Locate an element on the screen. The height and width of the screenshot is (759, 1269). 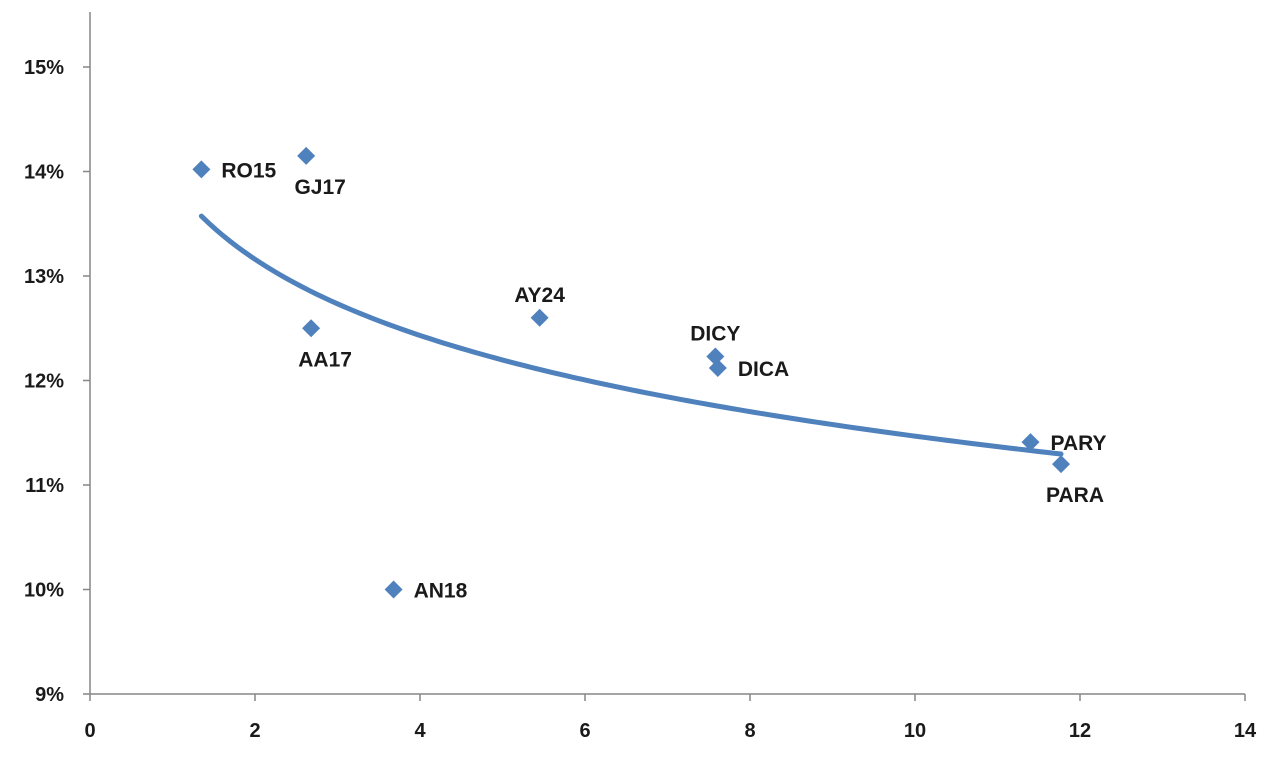
data-point-dicy is located at coordinates (715, 356).